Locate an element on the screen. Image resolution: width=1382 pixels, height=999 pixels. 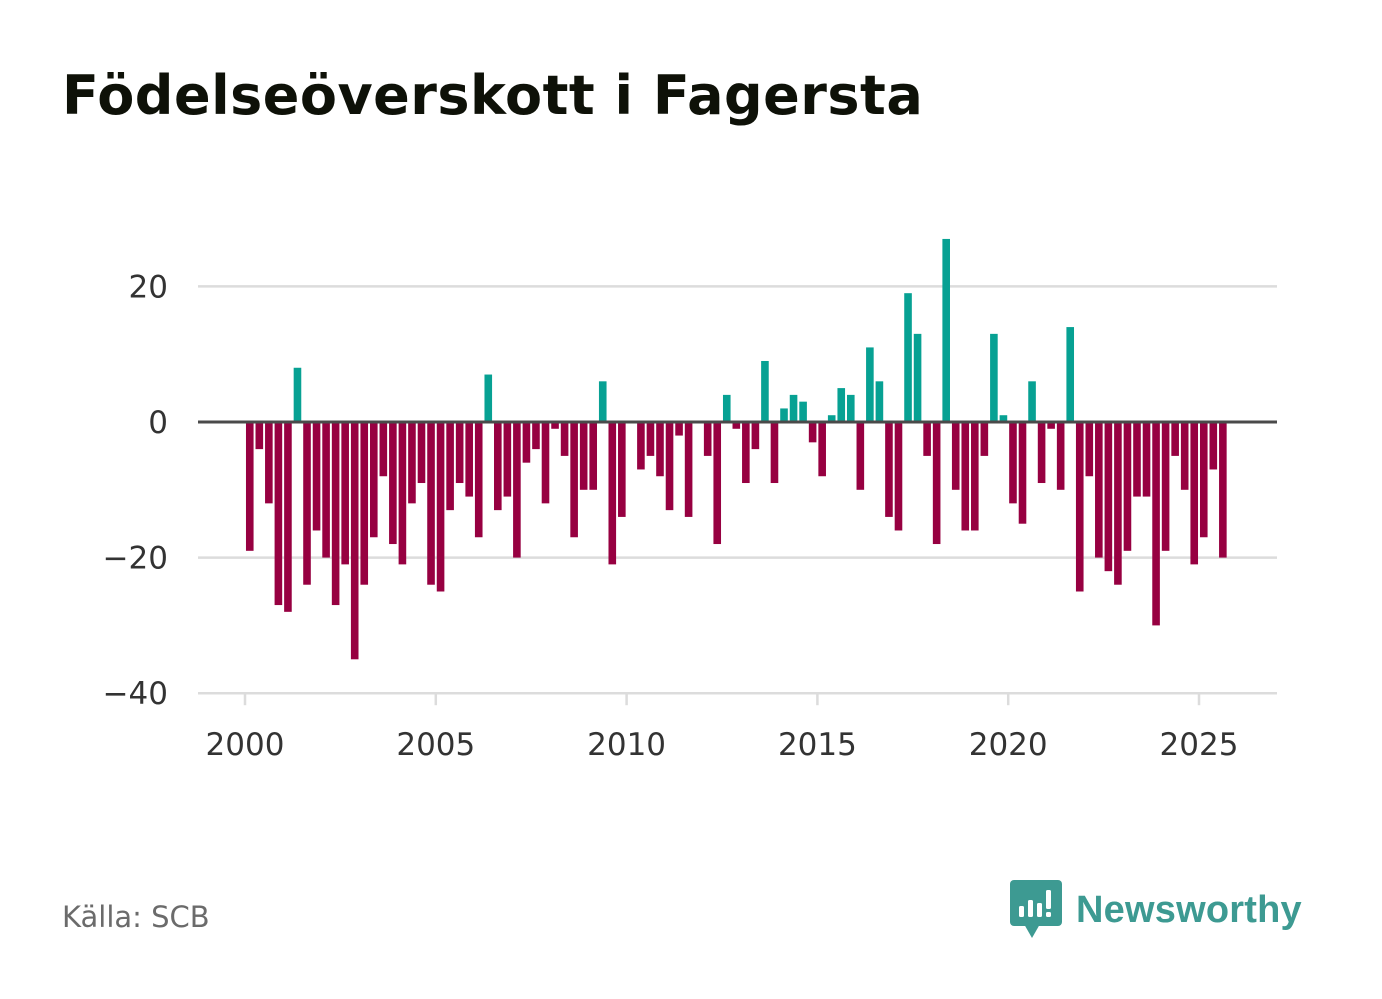
source-note: Källa: SCB is located at coordinates (136, 917).